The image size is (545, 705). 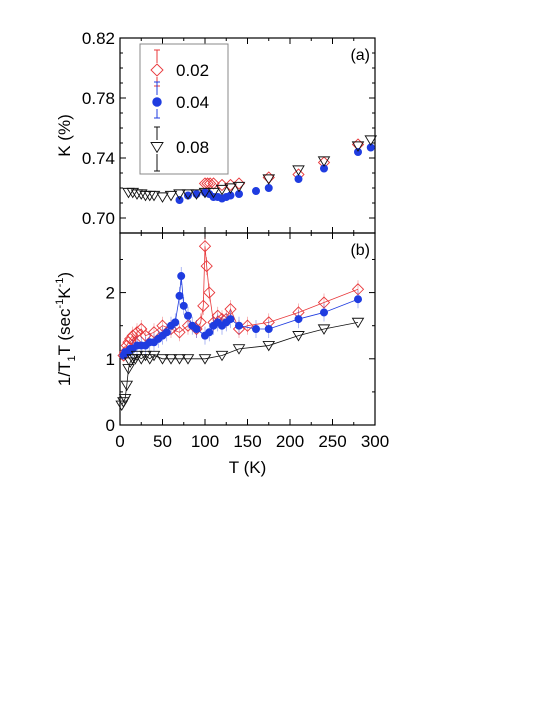 What do you see at coordinates (110, 293) in the screenshot?
I see `y-tick-label: 2` at bounding box center [110, 293].